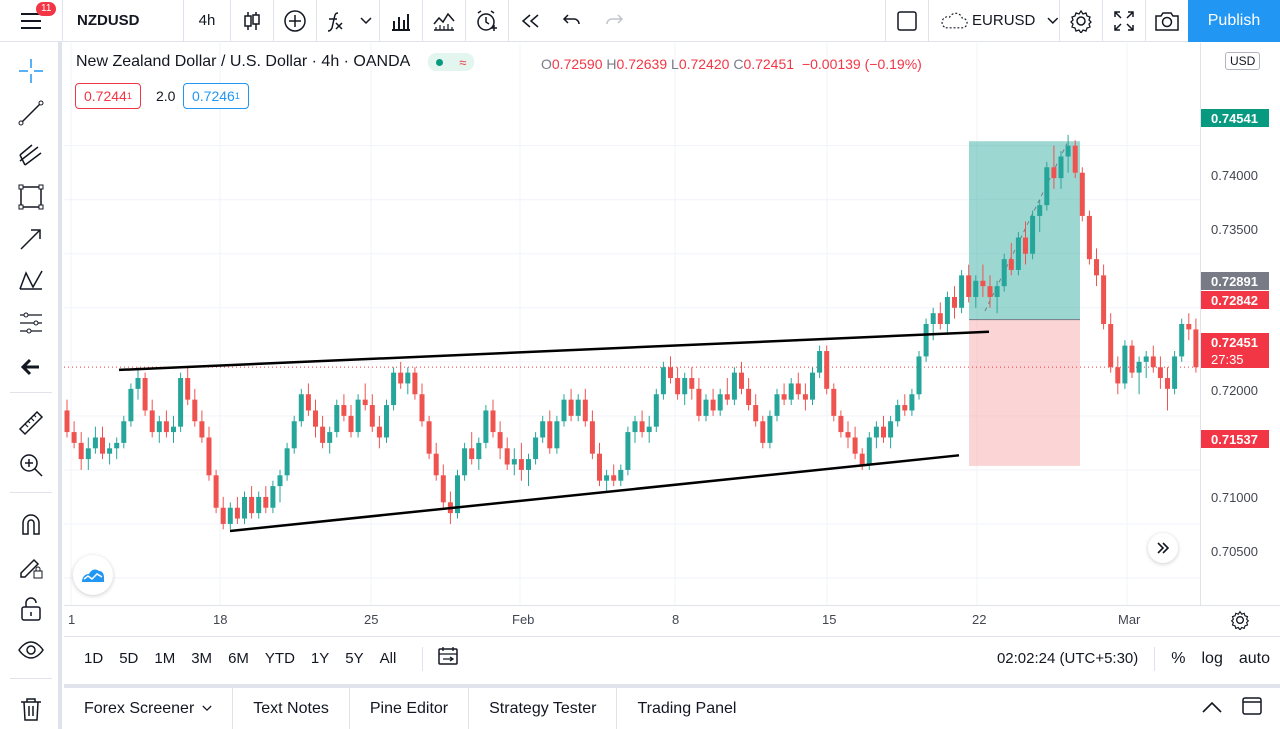 The width and height of the screenshot is (1280, 729). What do you see at coordinates (410, 708) in the screenshot?
I see `tab-pine-editor: Pine Editor` at bounding box center [410, 708].